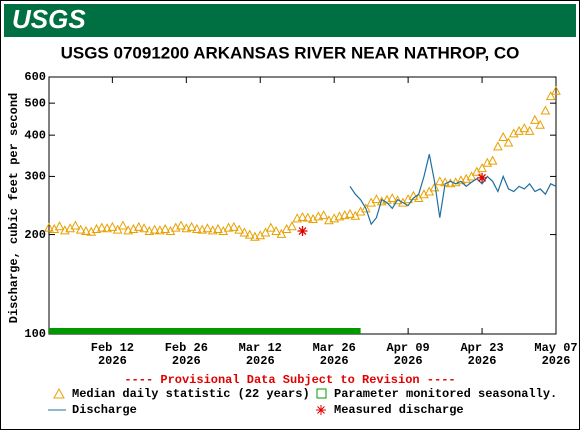 This screenshot has width=580, height=430. I want to click on y-tick-label: 200, so click(35, 235).